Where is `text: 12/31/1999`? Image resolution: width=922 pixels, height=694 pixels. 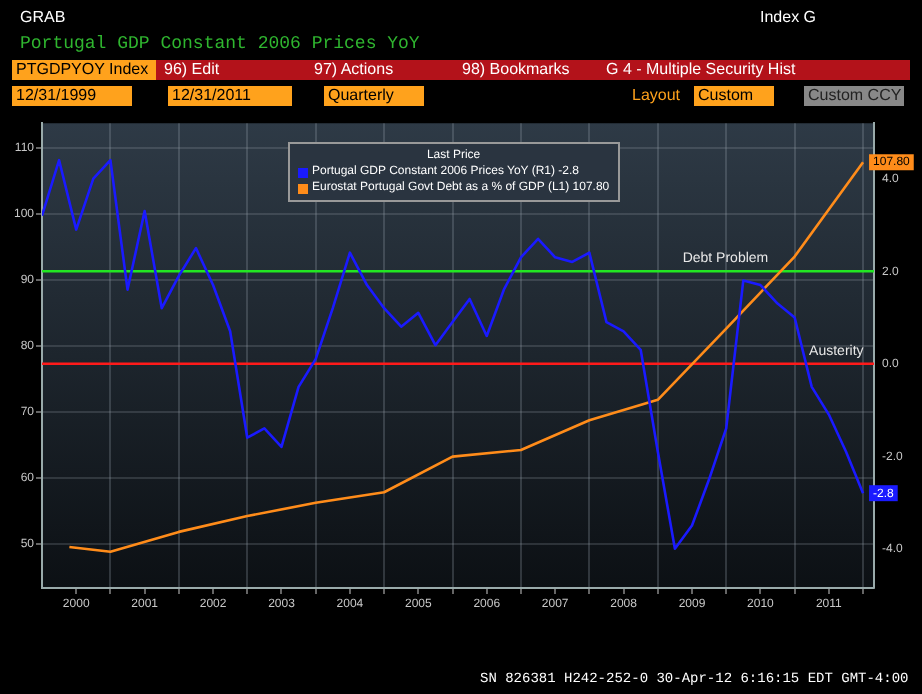
text: 12/31/1999 is located at coordinates (72, 96).